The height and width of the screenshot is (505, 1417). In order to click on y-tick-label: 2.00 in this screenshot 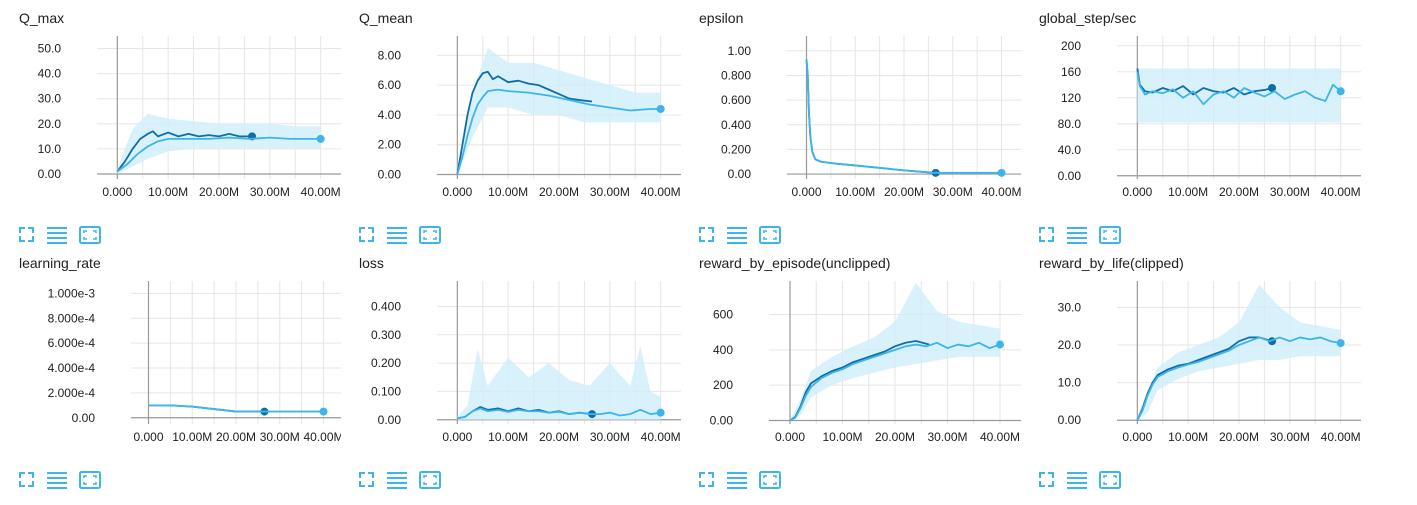, I will do `click(390, 145)`.